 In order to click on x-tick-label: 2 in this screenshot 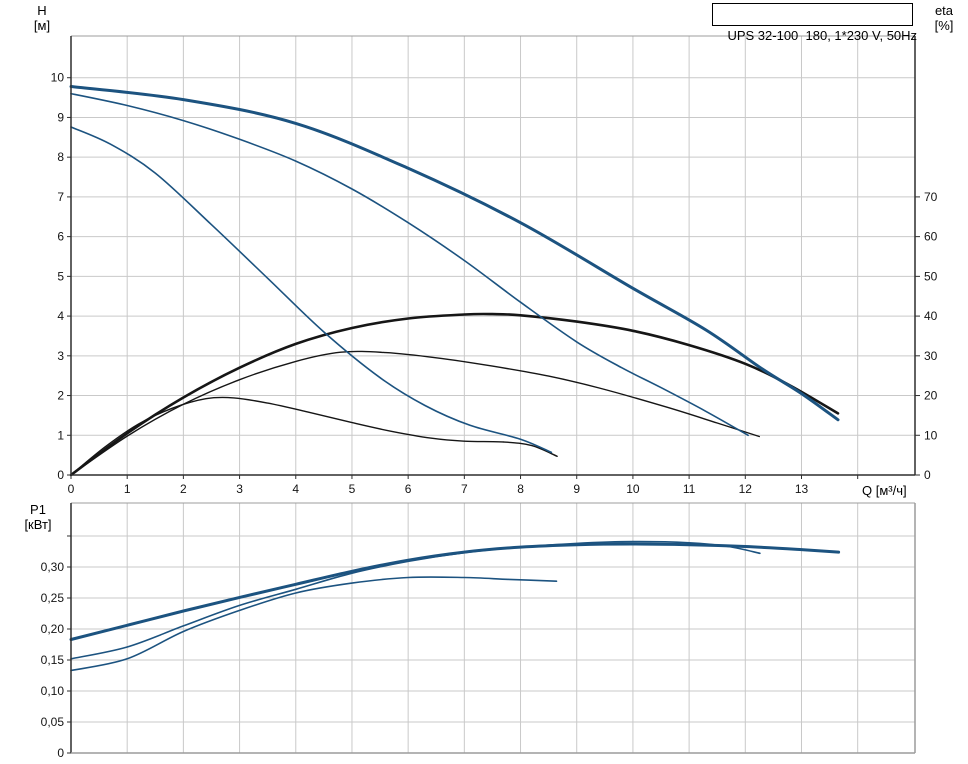, I will do `click(183, 489)`.